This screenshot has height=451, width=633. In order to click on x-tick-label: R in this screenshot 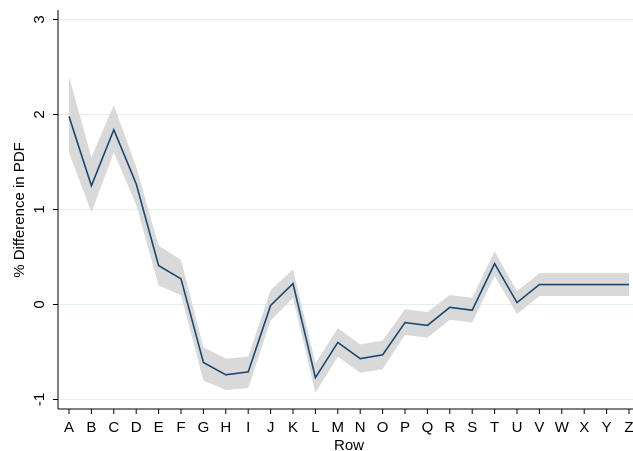, I will do `click(449, 427)`.